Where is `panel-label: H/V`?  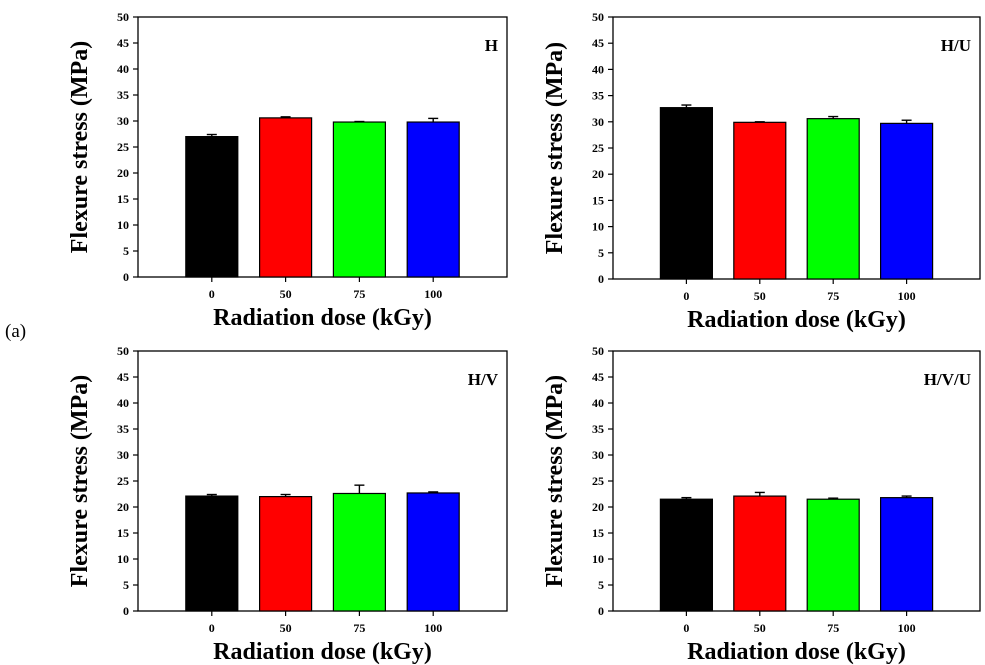 panel-label: H/V is located at coordinates (483, 379).